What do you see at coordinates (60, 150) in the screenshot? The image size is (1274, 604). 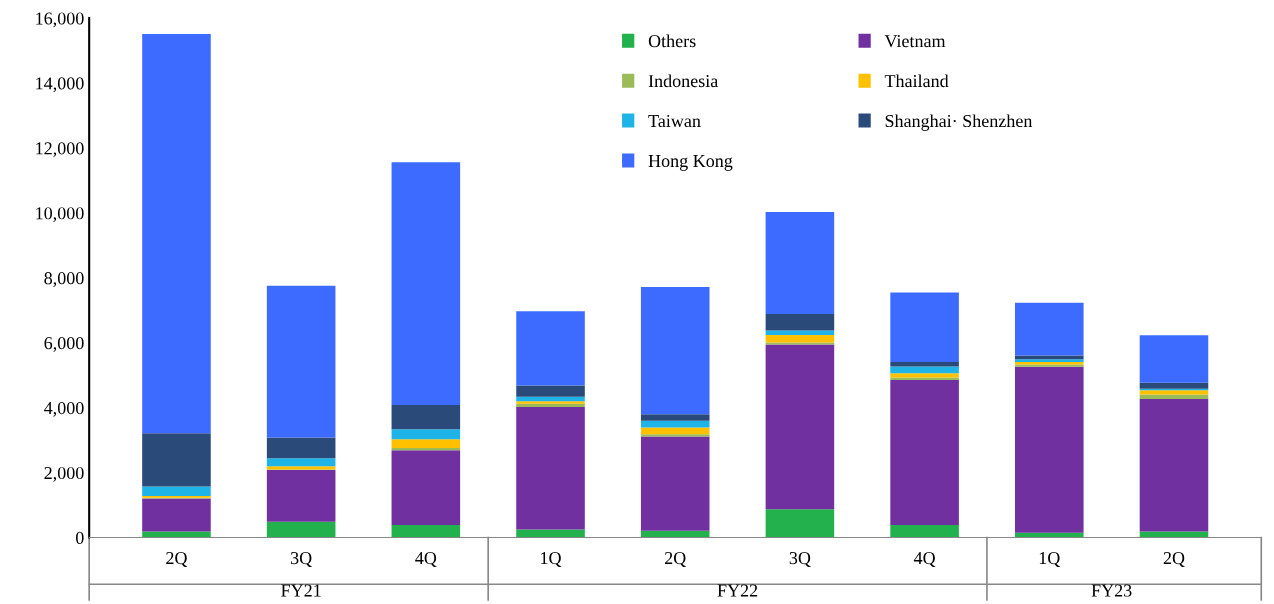 I see `y-tick-label: 12,000` at bounding box center [60, 150].